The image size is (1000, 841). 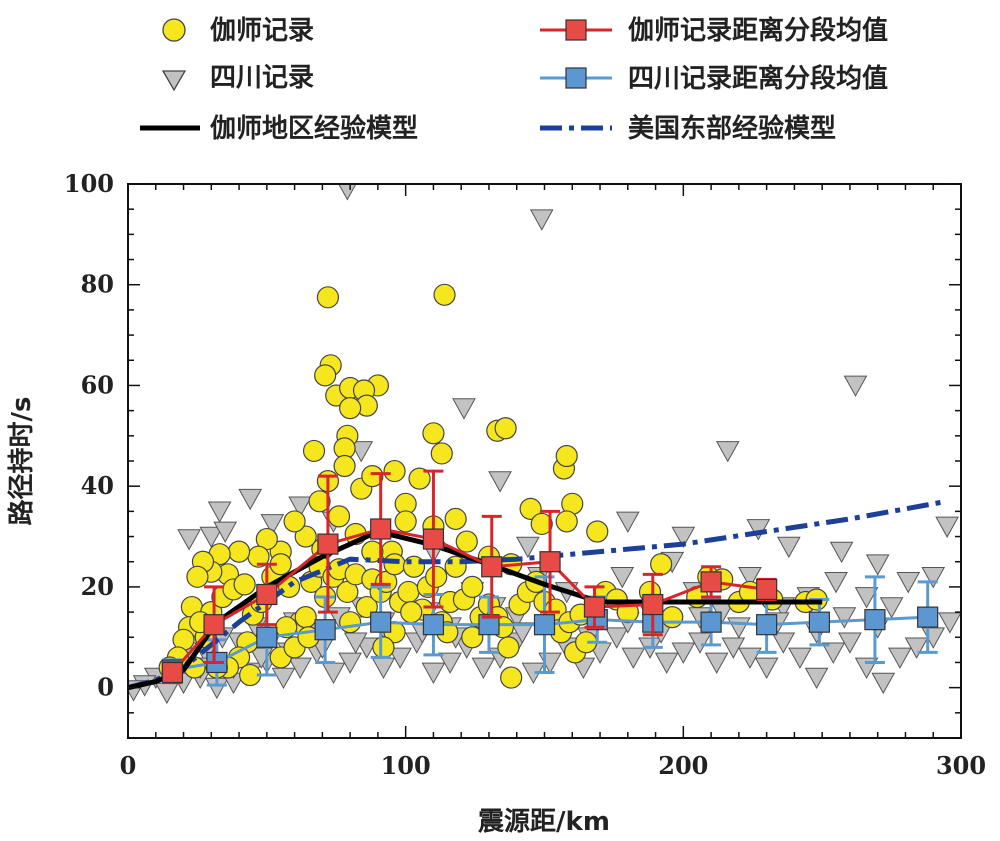 I want to click on x-axis-title: 震源距/km, so click(x=544, y=822).